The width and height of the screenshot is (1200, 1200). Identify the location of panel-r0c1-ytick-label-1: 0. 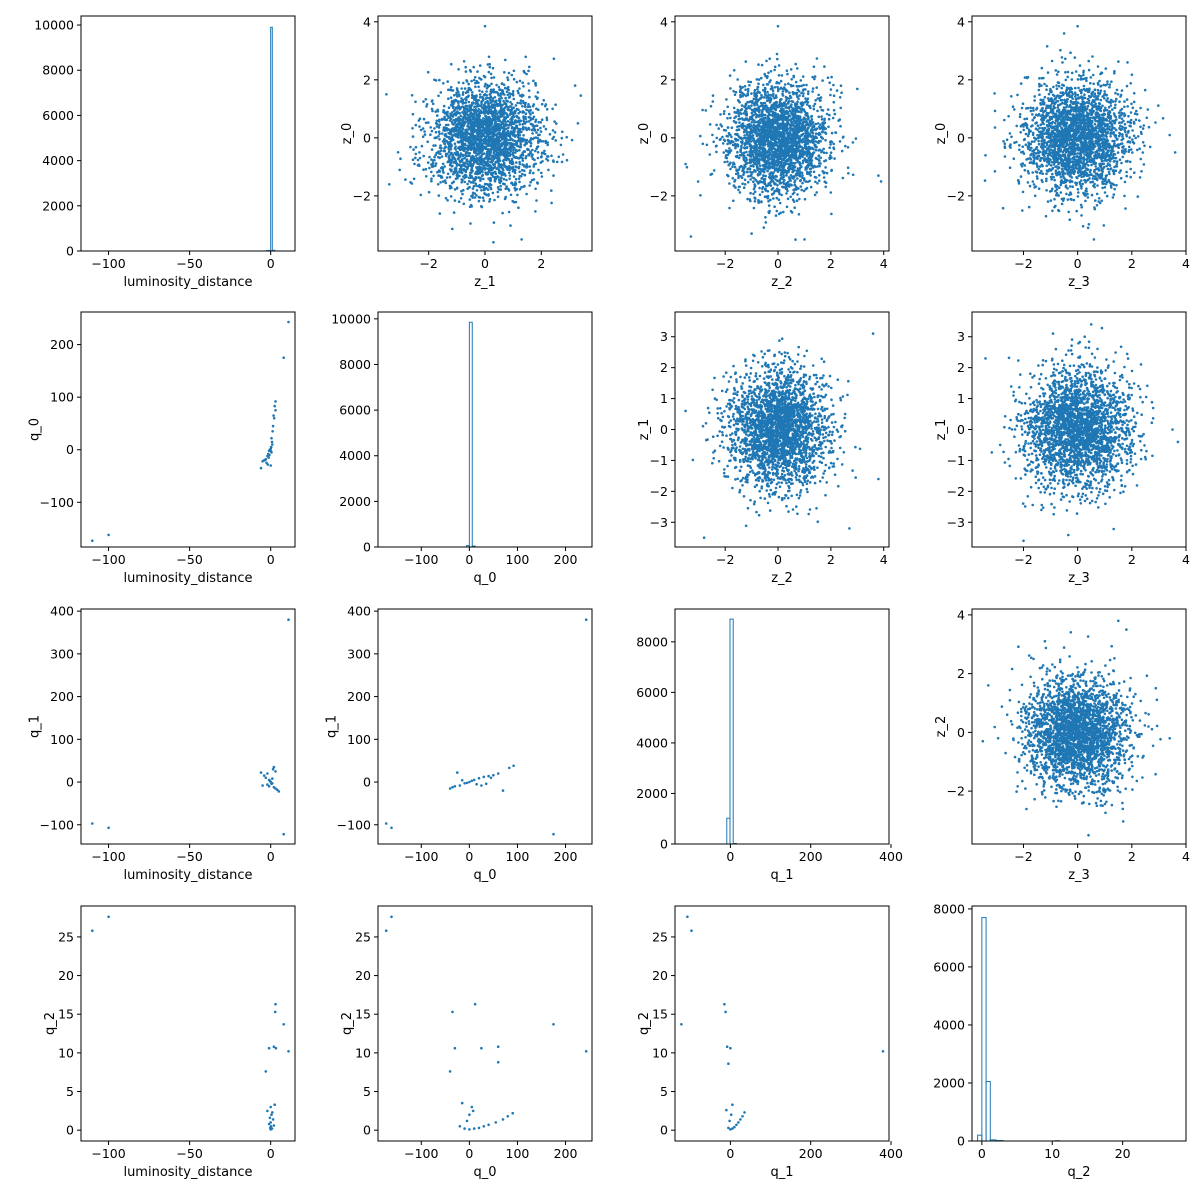
(367, 137).